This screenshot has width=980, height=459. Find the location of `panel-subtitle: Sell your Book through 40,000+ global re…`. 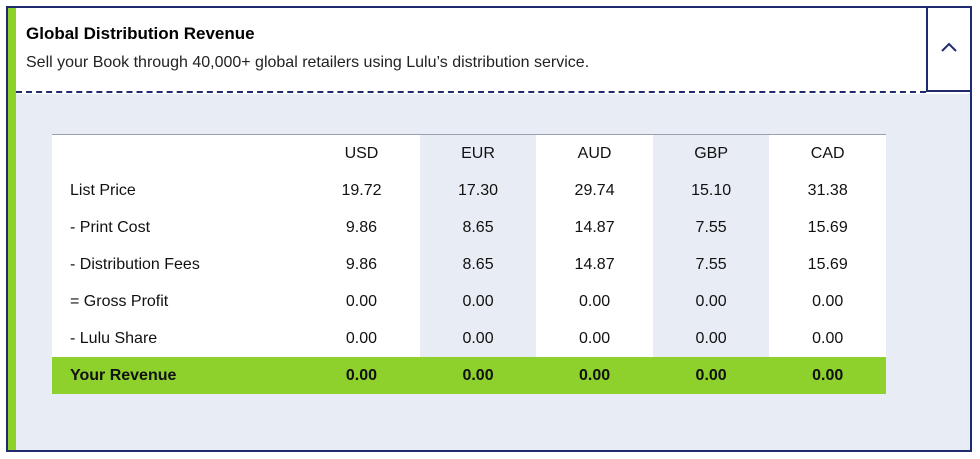

panel-subtitle: Sell your Book through 40,000+ global re… is located at coordinates (308, 62).